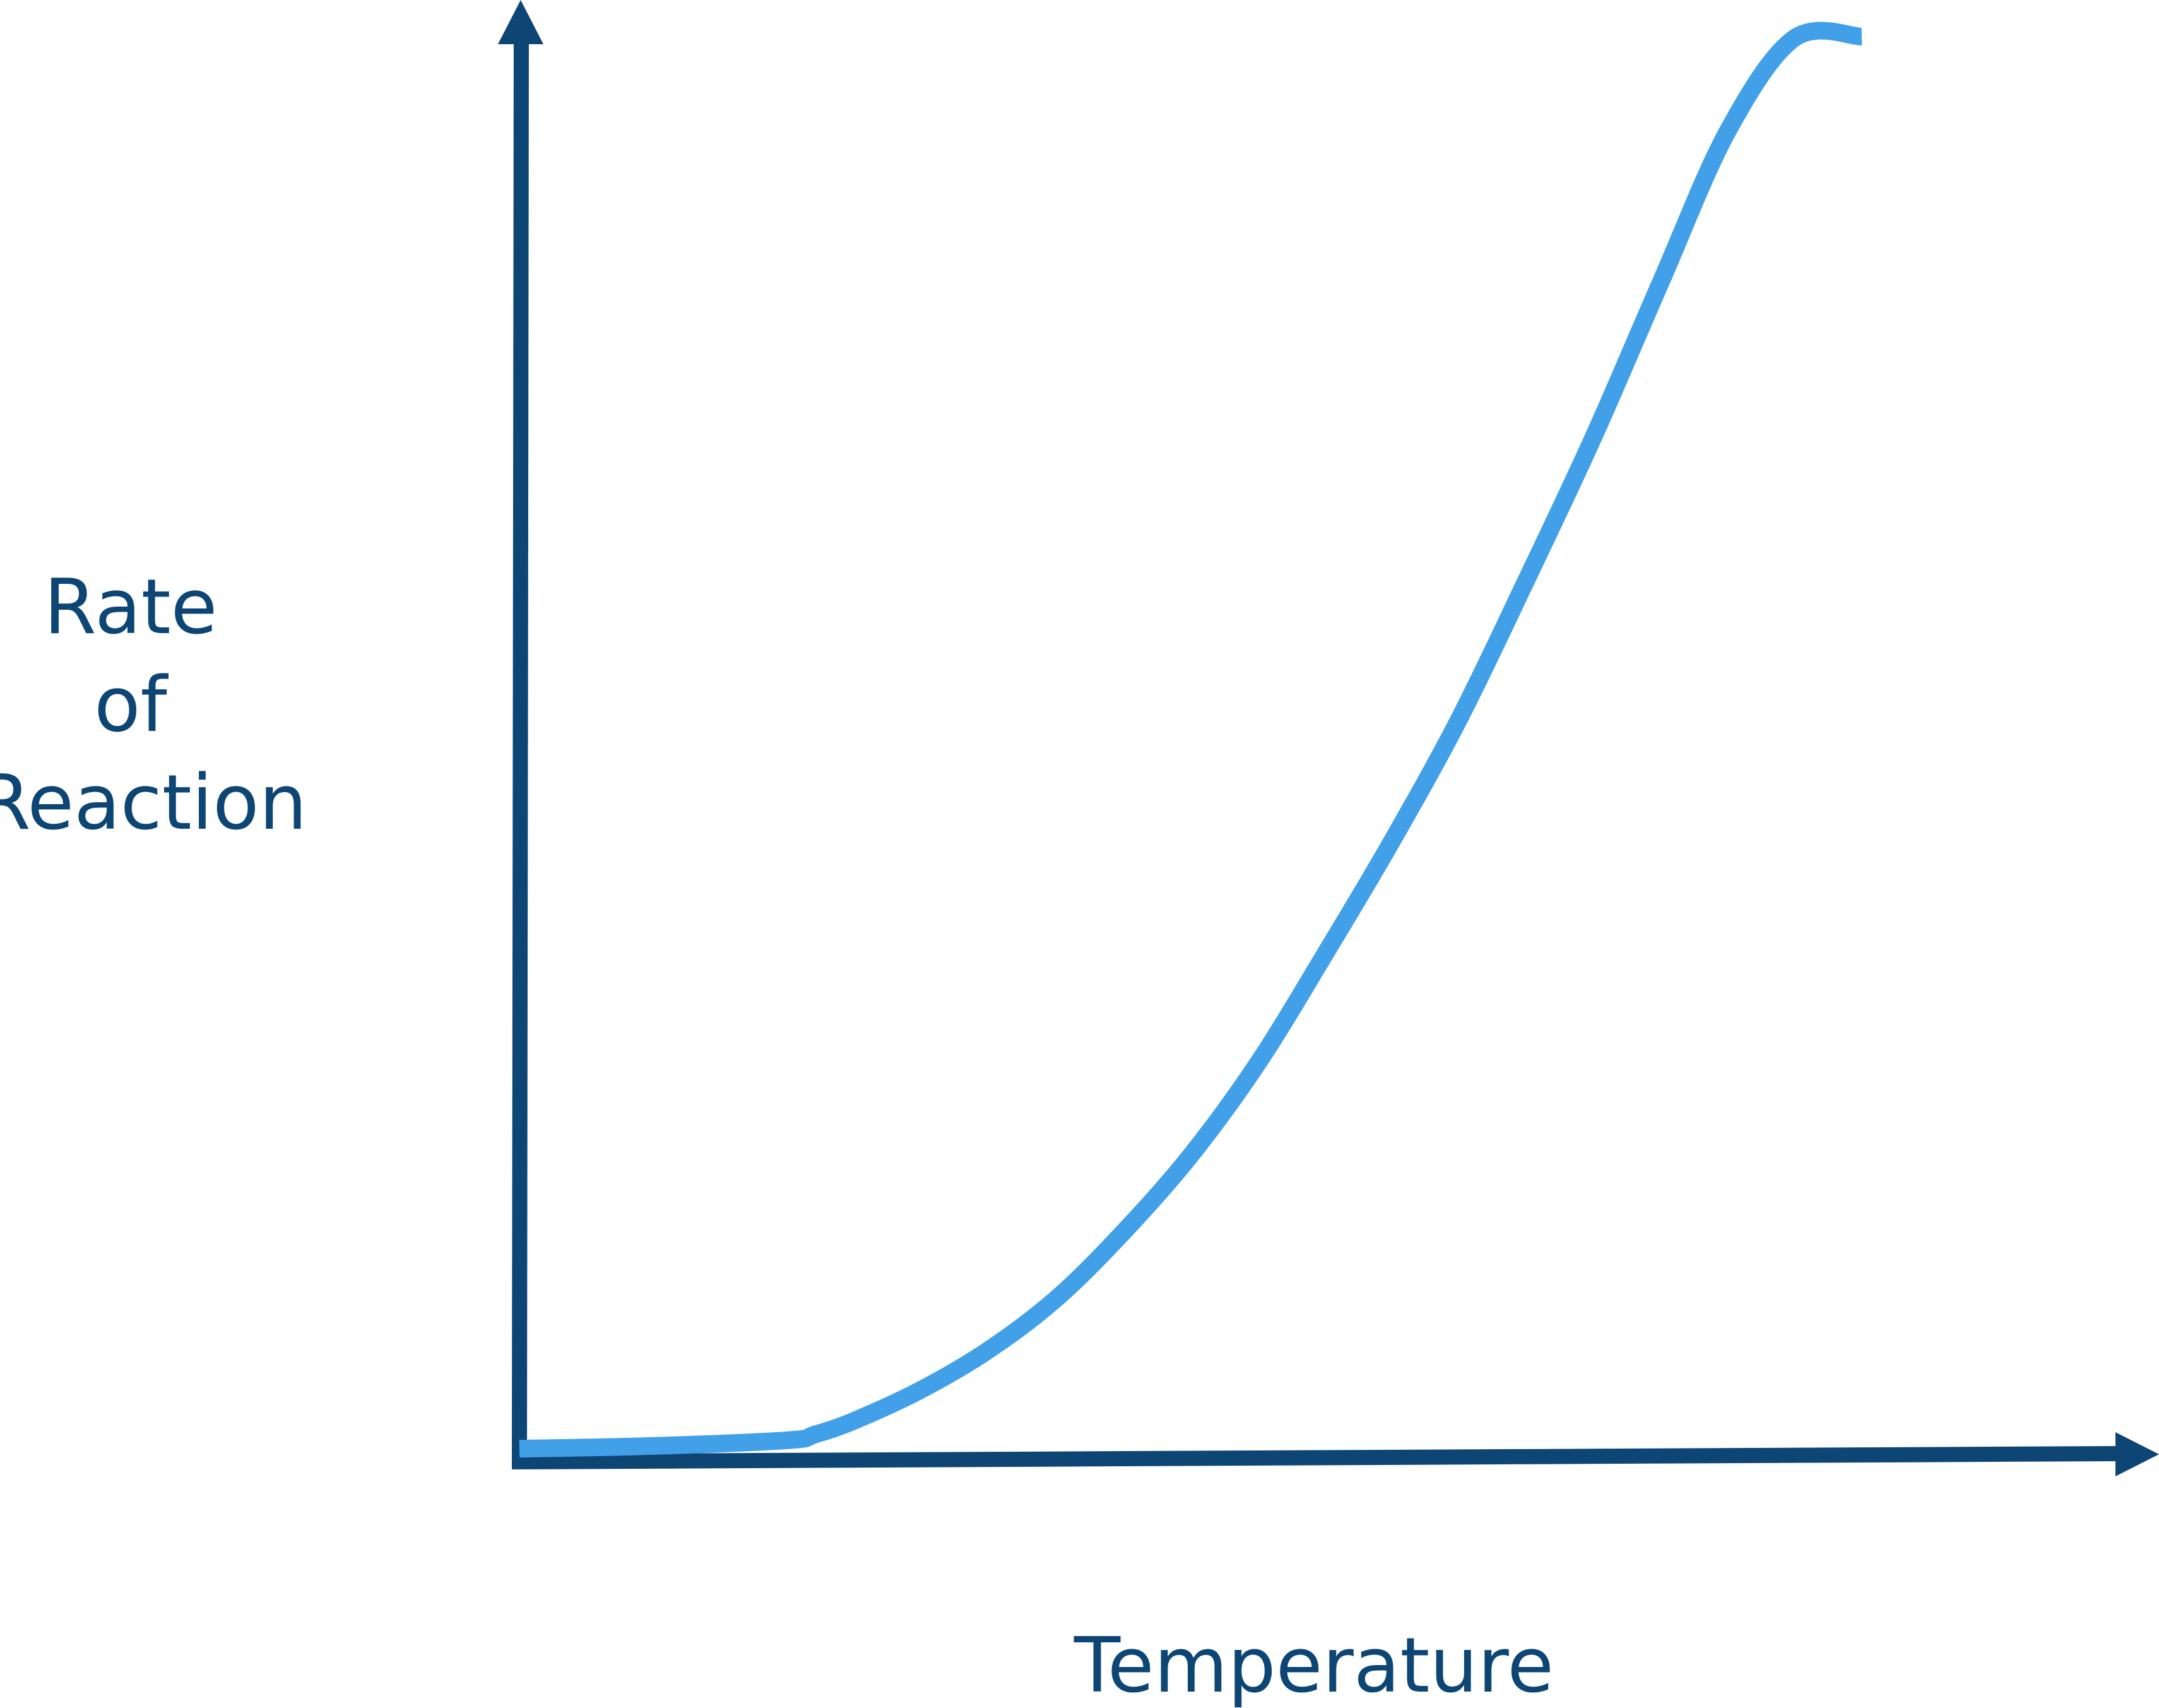 The width and height of the screenshot is (2159, 1708). I want to click on y-axis-arrowhead, so click(520, 22).